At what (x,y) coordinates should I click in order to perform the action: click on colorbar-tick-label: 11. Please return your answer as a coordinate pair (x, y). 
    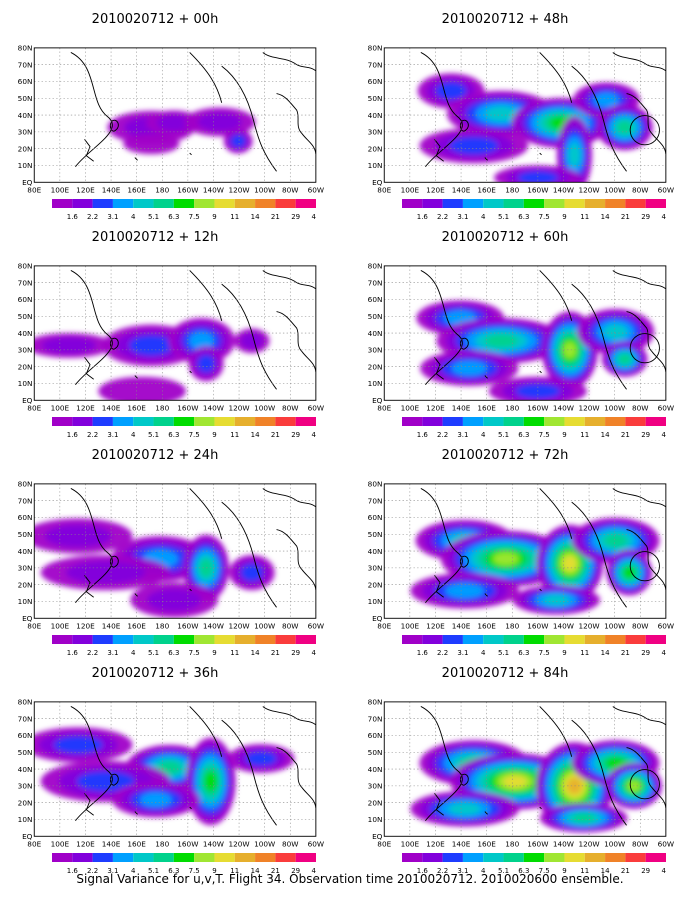
    Looking at the image, I should click on (234, 435).